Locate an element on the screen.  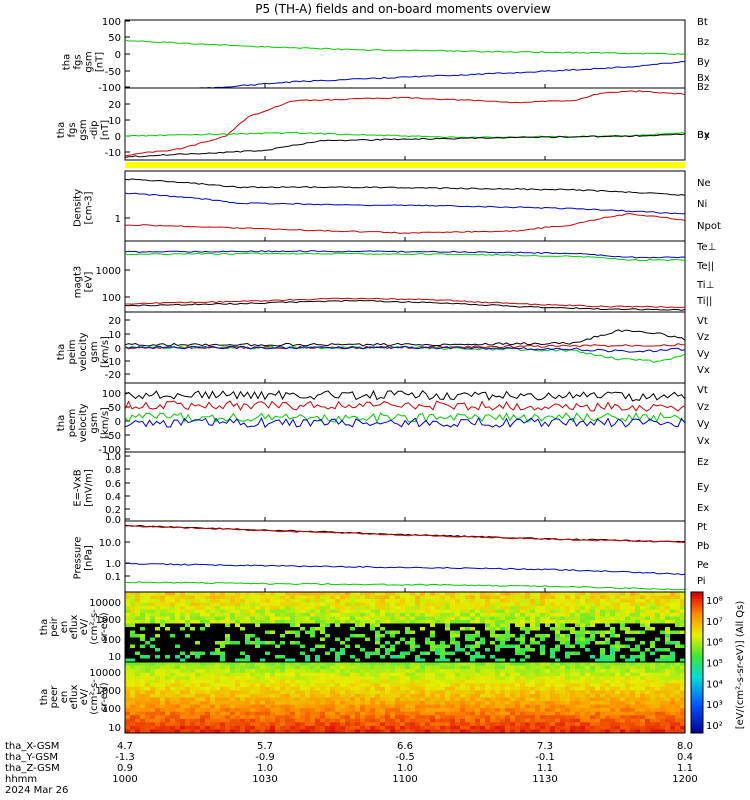
panel-frame is located at coordinates (405, 486).